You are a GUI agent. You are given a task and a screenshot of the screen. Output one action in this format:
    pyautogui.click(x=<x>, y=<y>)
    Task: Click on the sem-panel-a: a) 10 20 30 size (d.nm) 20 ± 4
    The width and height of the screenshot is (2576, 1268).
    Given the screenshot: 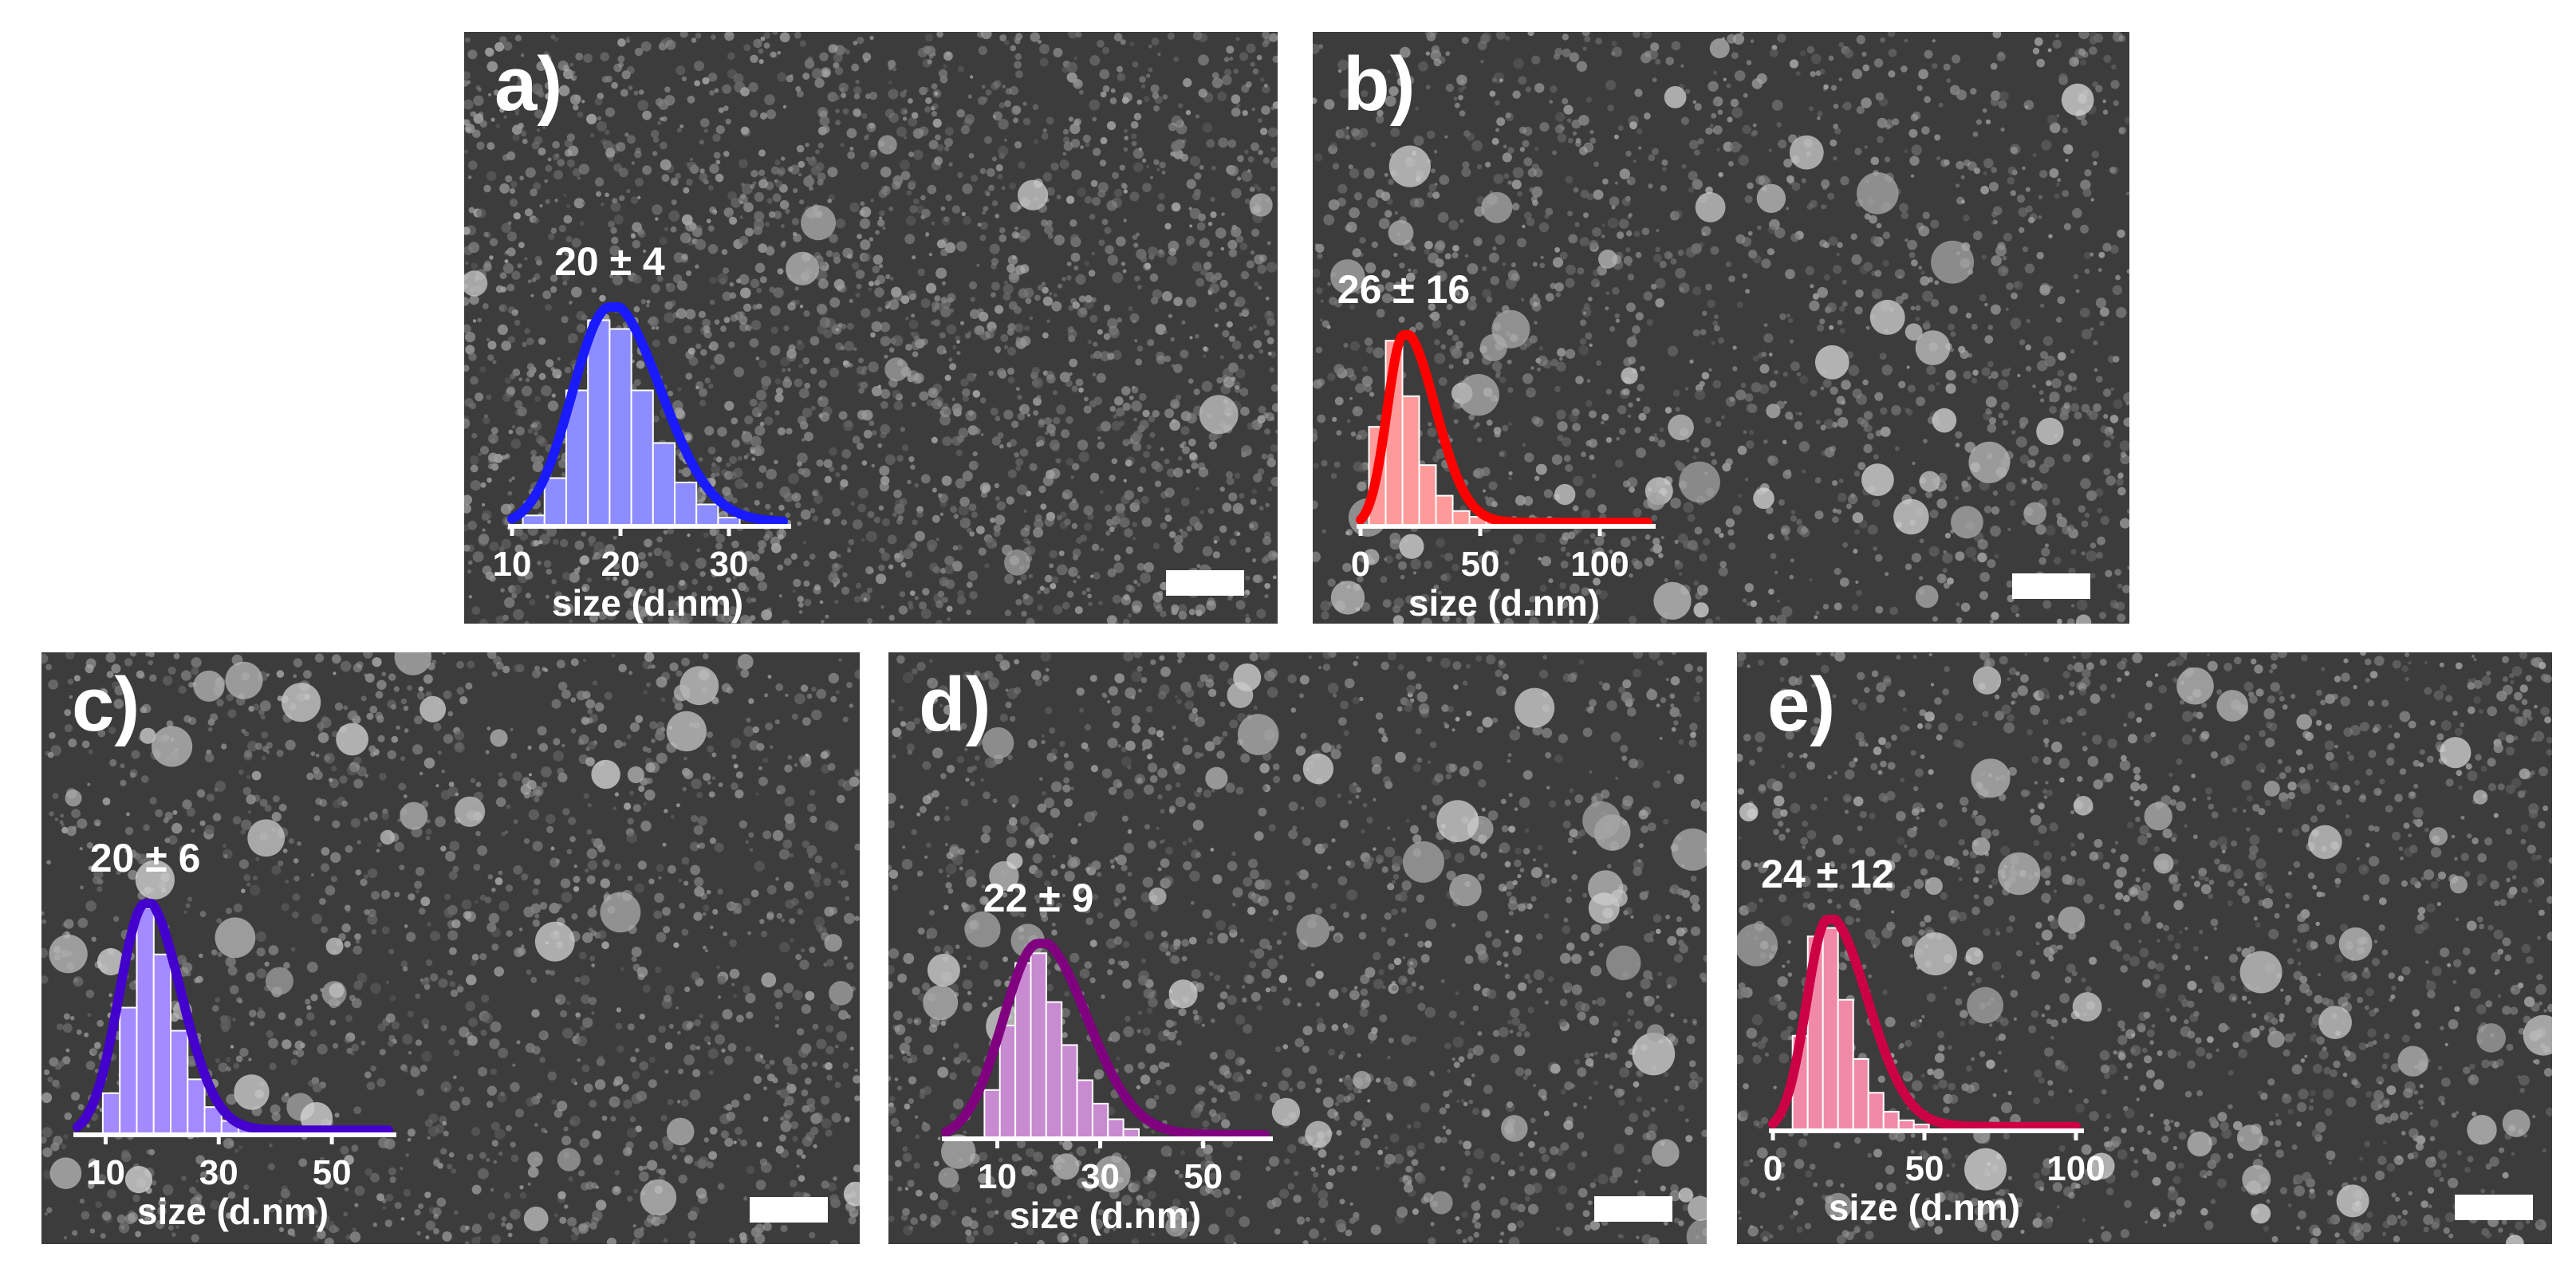 What is the action you would take?
    pyautogui.click(x=871, y=328)
    